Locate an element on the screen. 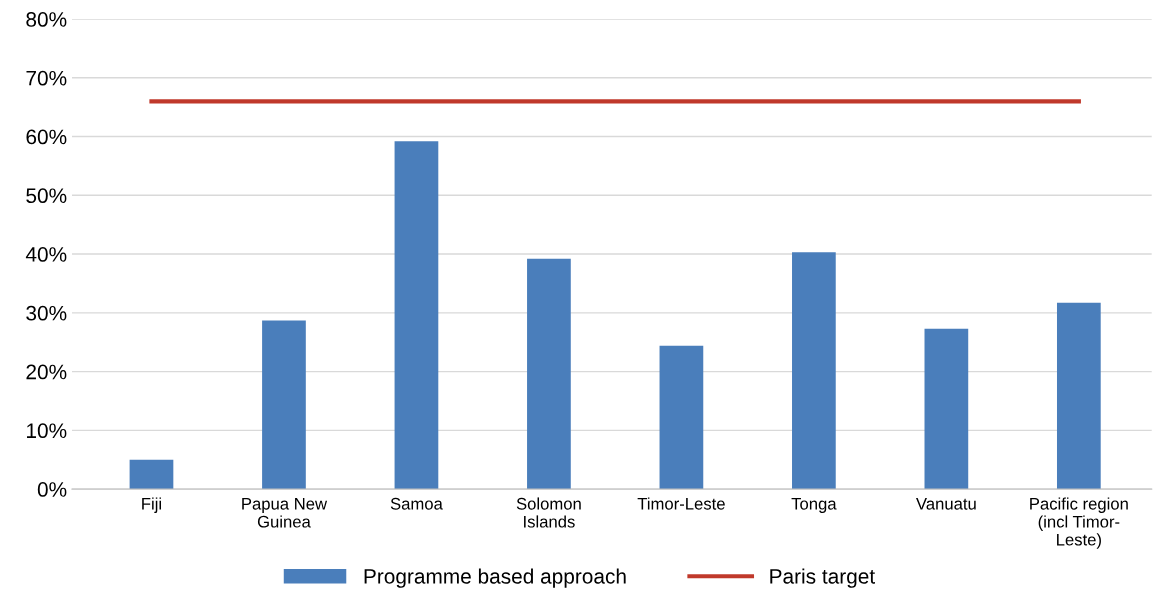 This screenshot has width=1161, height=595. x-tick-label: Fiji is located at coordinates (151, 505).